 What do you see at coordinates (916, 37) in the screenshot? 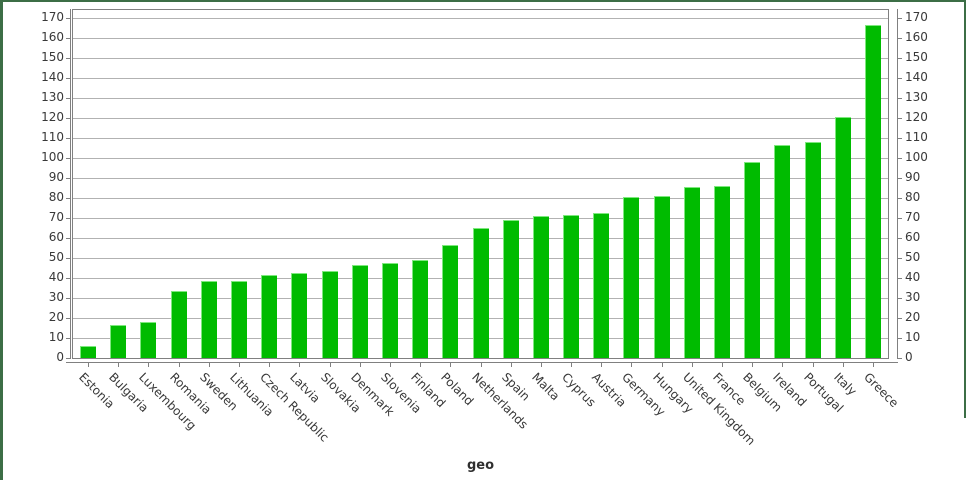
I see `y-tick-label-right-160: 160` at bounding box center [916, 37].